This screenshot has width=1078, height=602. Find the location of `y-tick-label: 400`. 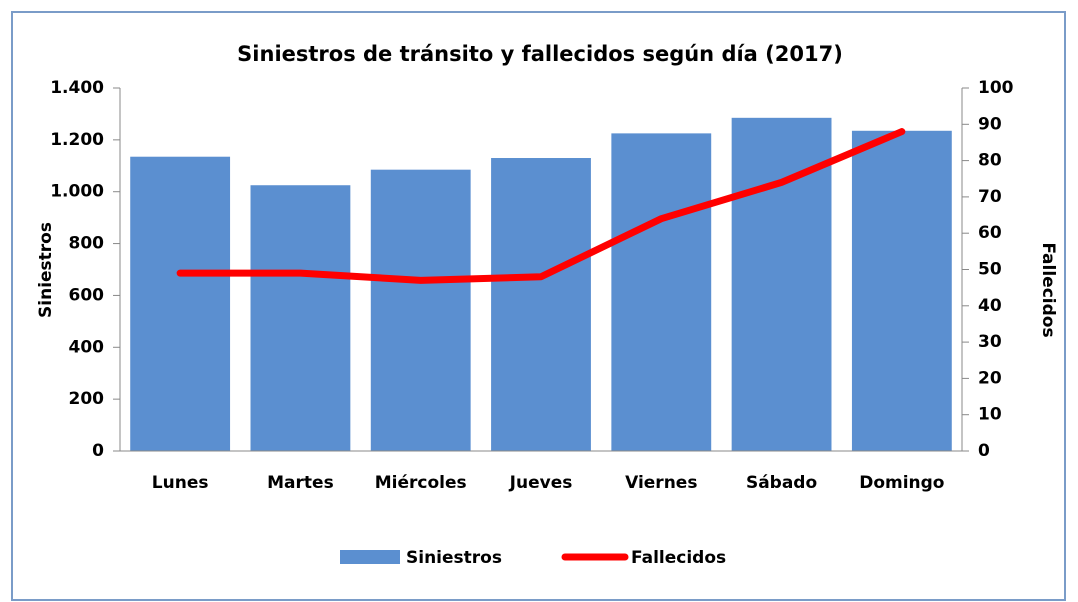

y-tick-label: 400 is located at coordinates (87, 347).